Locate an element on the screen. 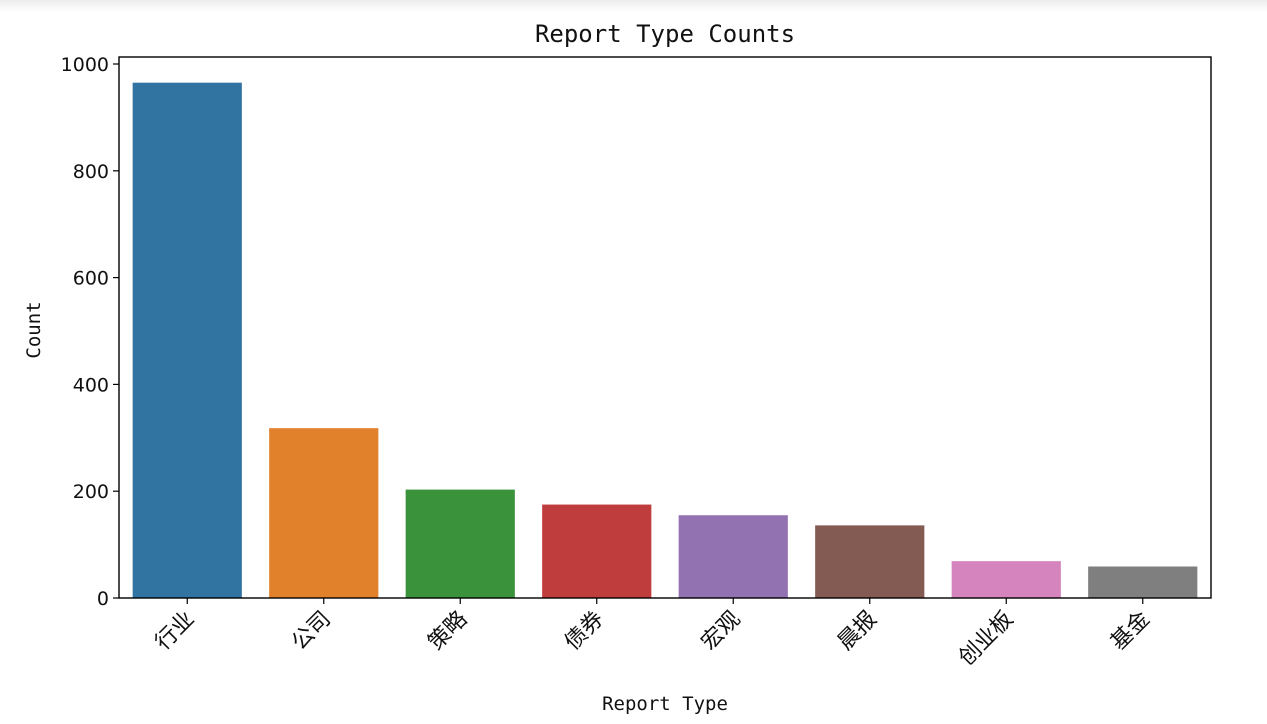 The image size is (1267, 724). x-tick-label: 行业 is located at coordinates (175, 631).